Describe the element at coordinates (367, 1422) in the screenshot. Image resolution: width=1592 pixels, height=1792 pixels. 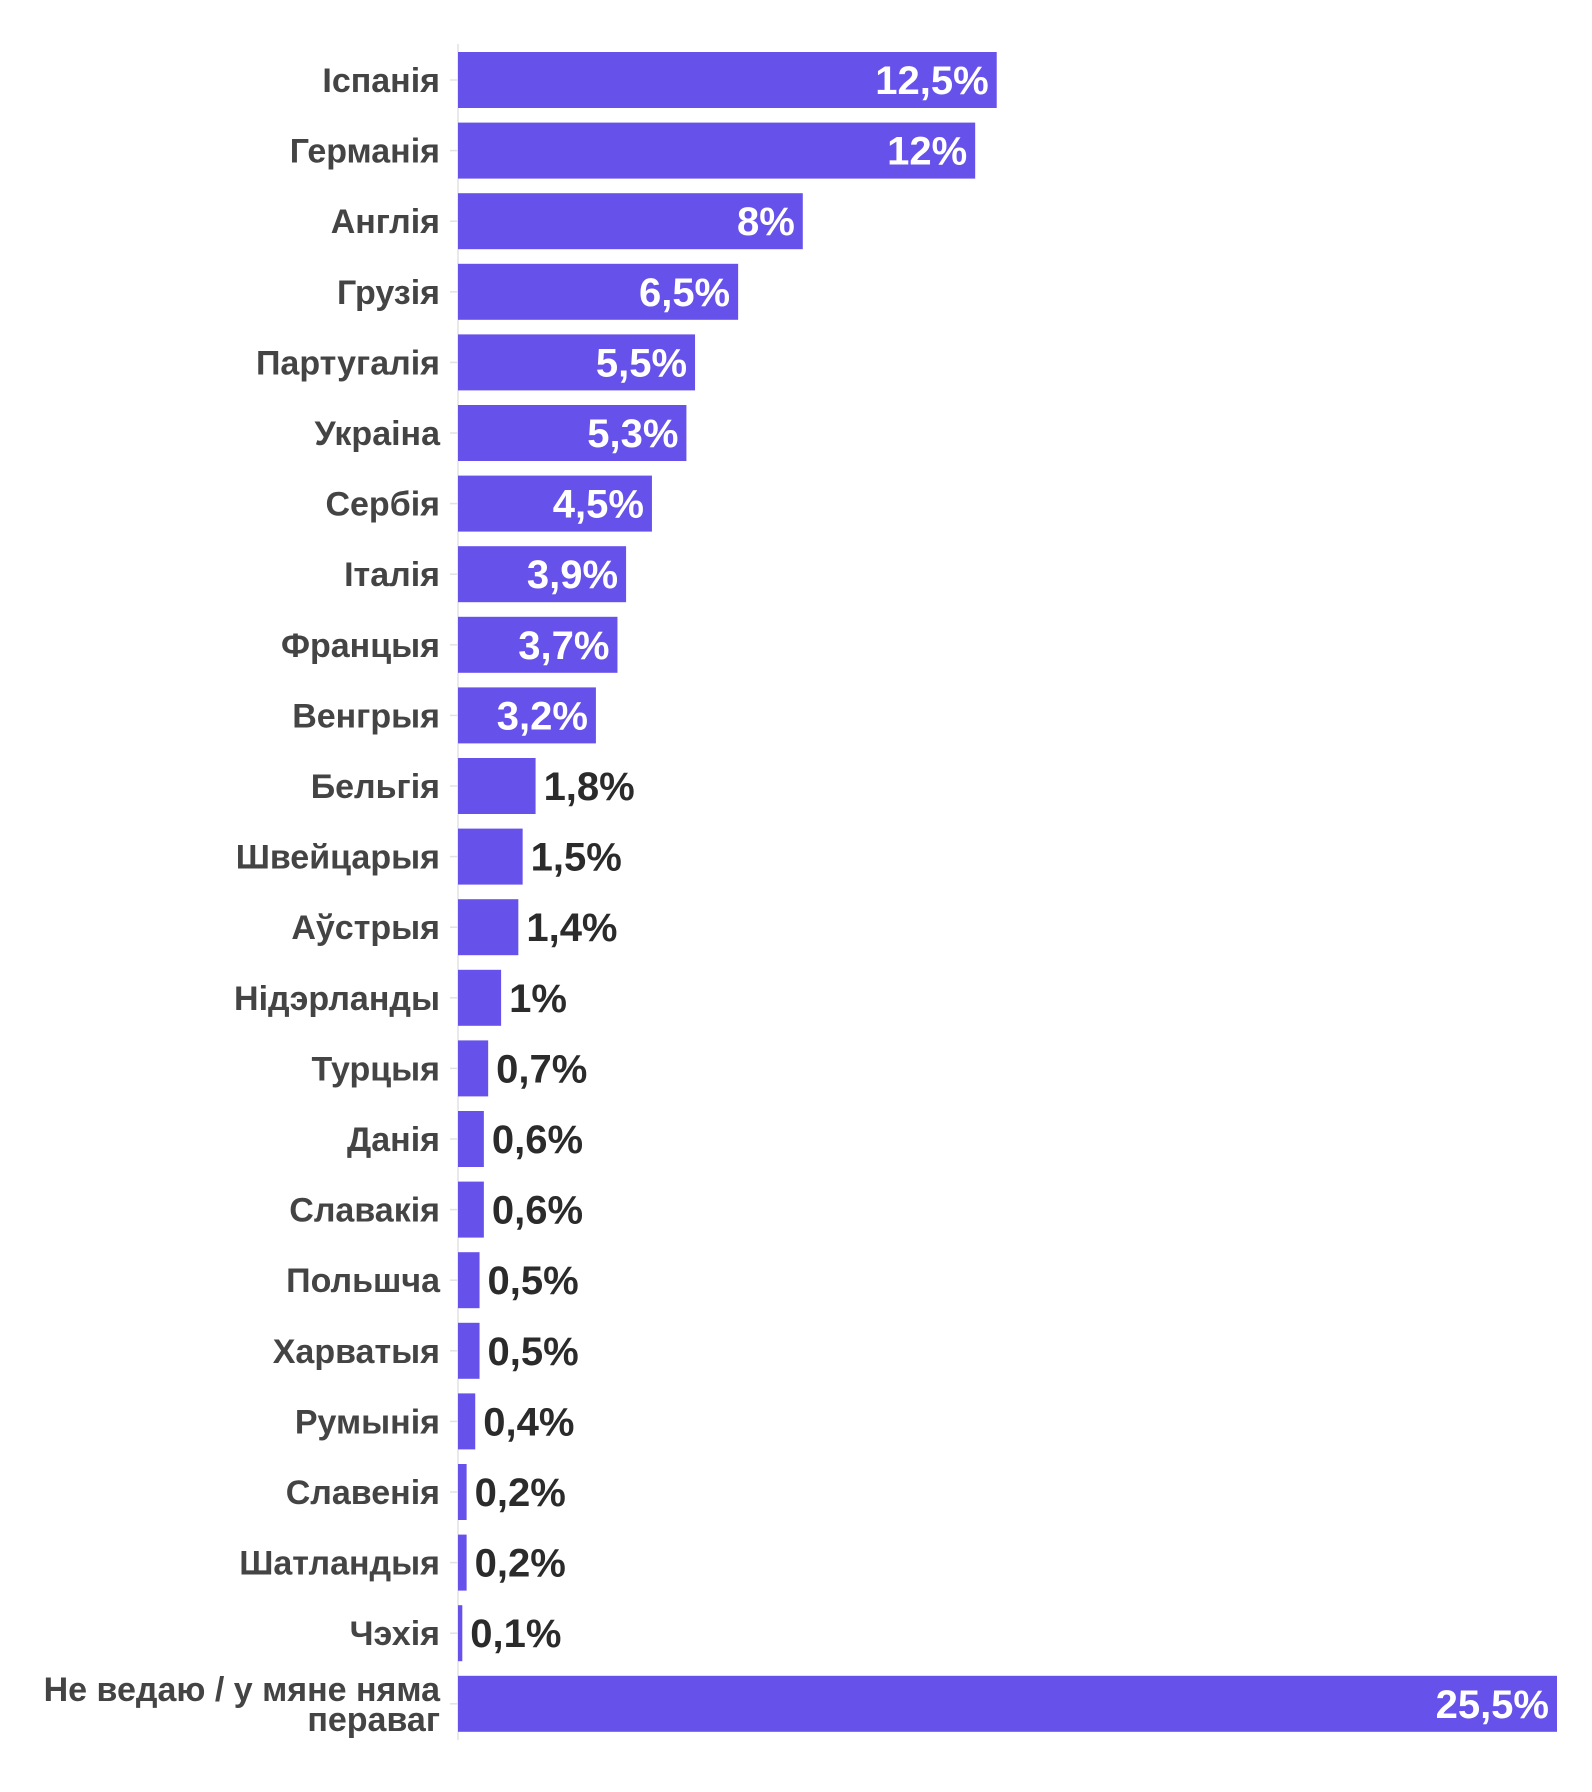
I see `category-label: Румынія` at that location.